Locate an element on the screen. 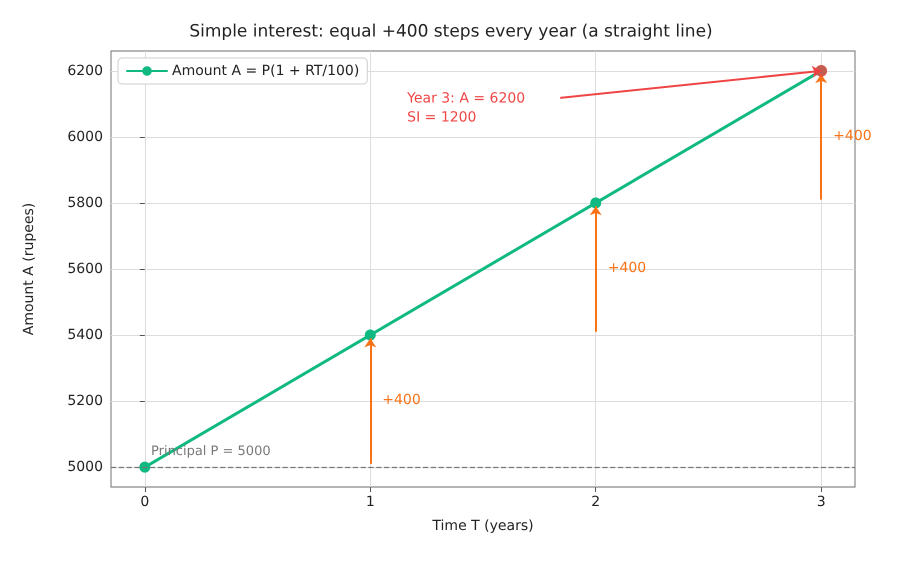 This screenshot has height=569, width=902. x-tick-label: 2 is located at coordinates (595, 502).